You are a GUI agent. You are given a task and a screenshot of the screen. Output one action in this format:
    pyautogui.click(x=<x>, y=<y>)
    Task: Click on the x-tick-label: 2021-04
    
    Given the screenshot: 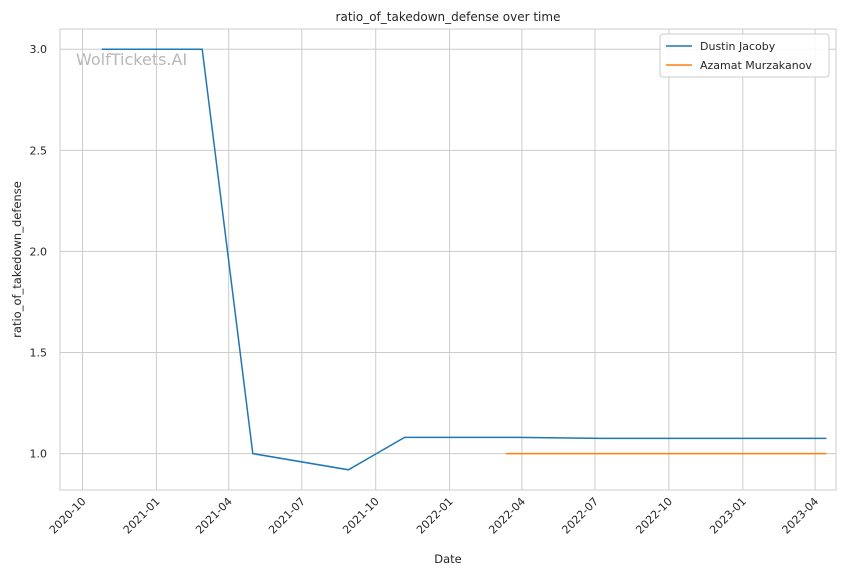 What is the action you would take?
    pyautogui.click(x=214, y=516)
    